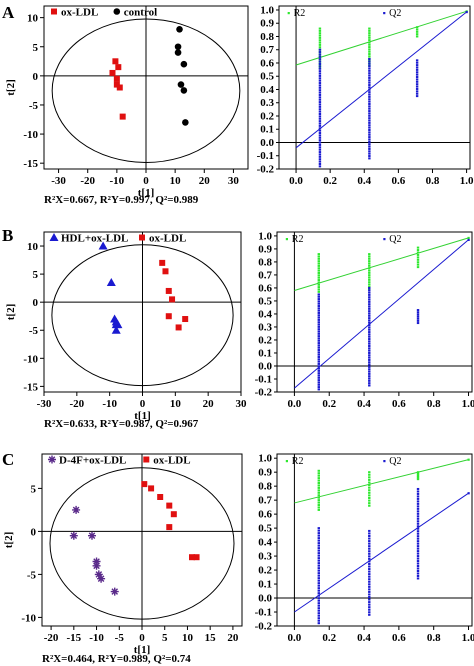 The height and width of the screenshot is (666, 474). What do you see at coordinates (381, 80) in the screenshot?
I see `regression-line-q2` at bounding box center [381, 80].